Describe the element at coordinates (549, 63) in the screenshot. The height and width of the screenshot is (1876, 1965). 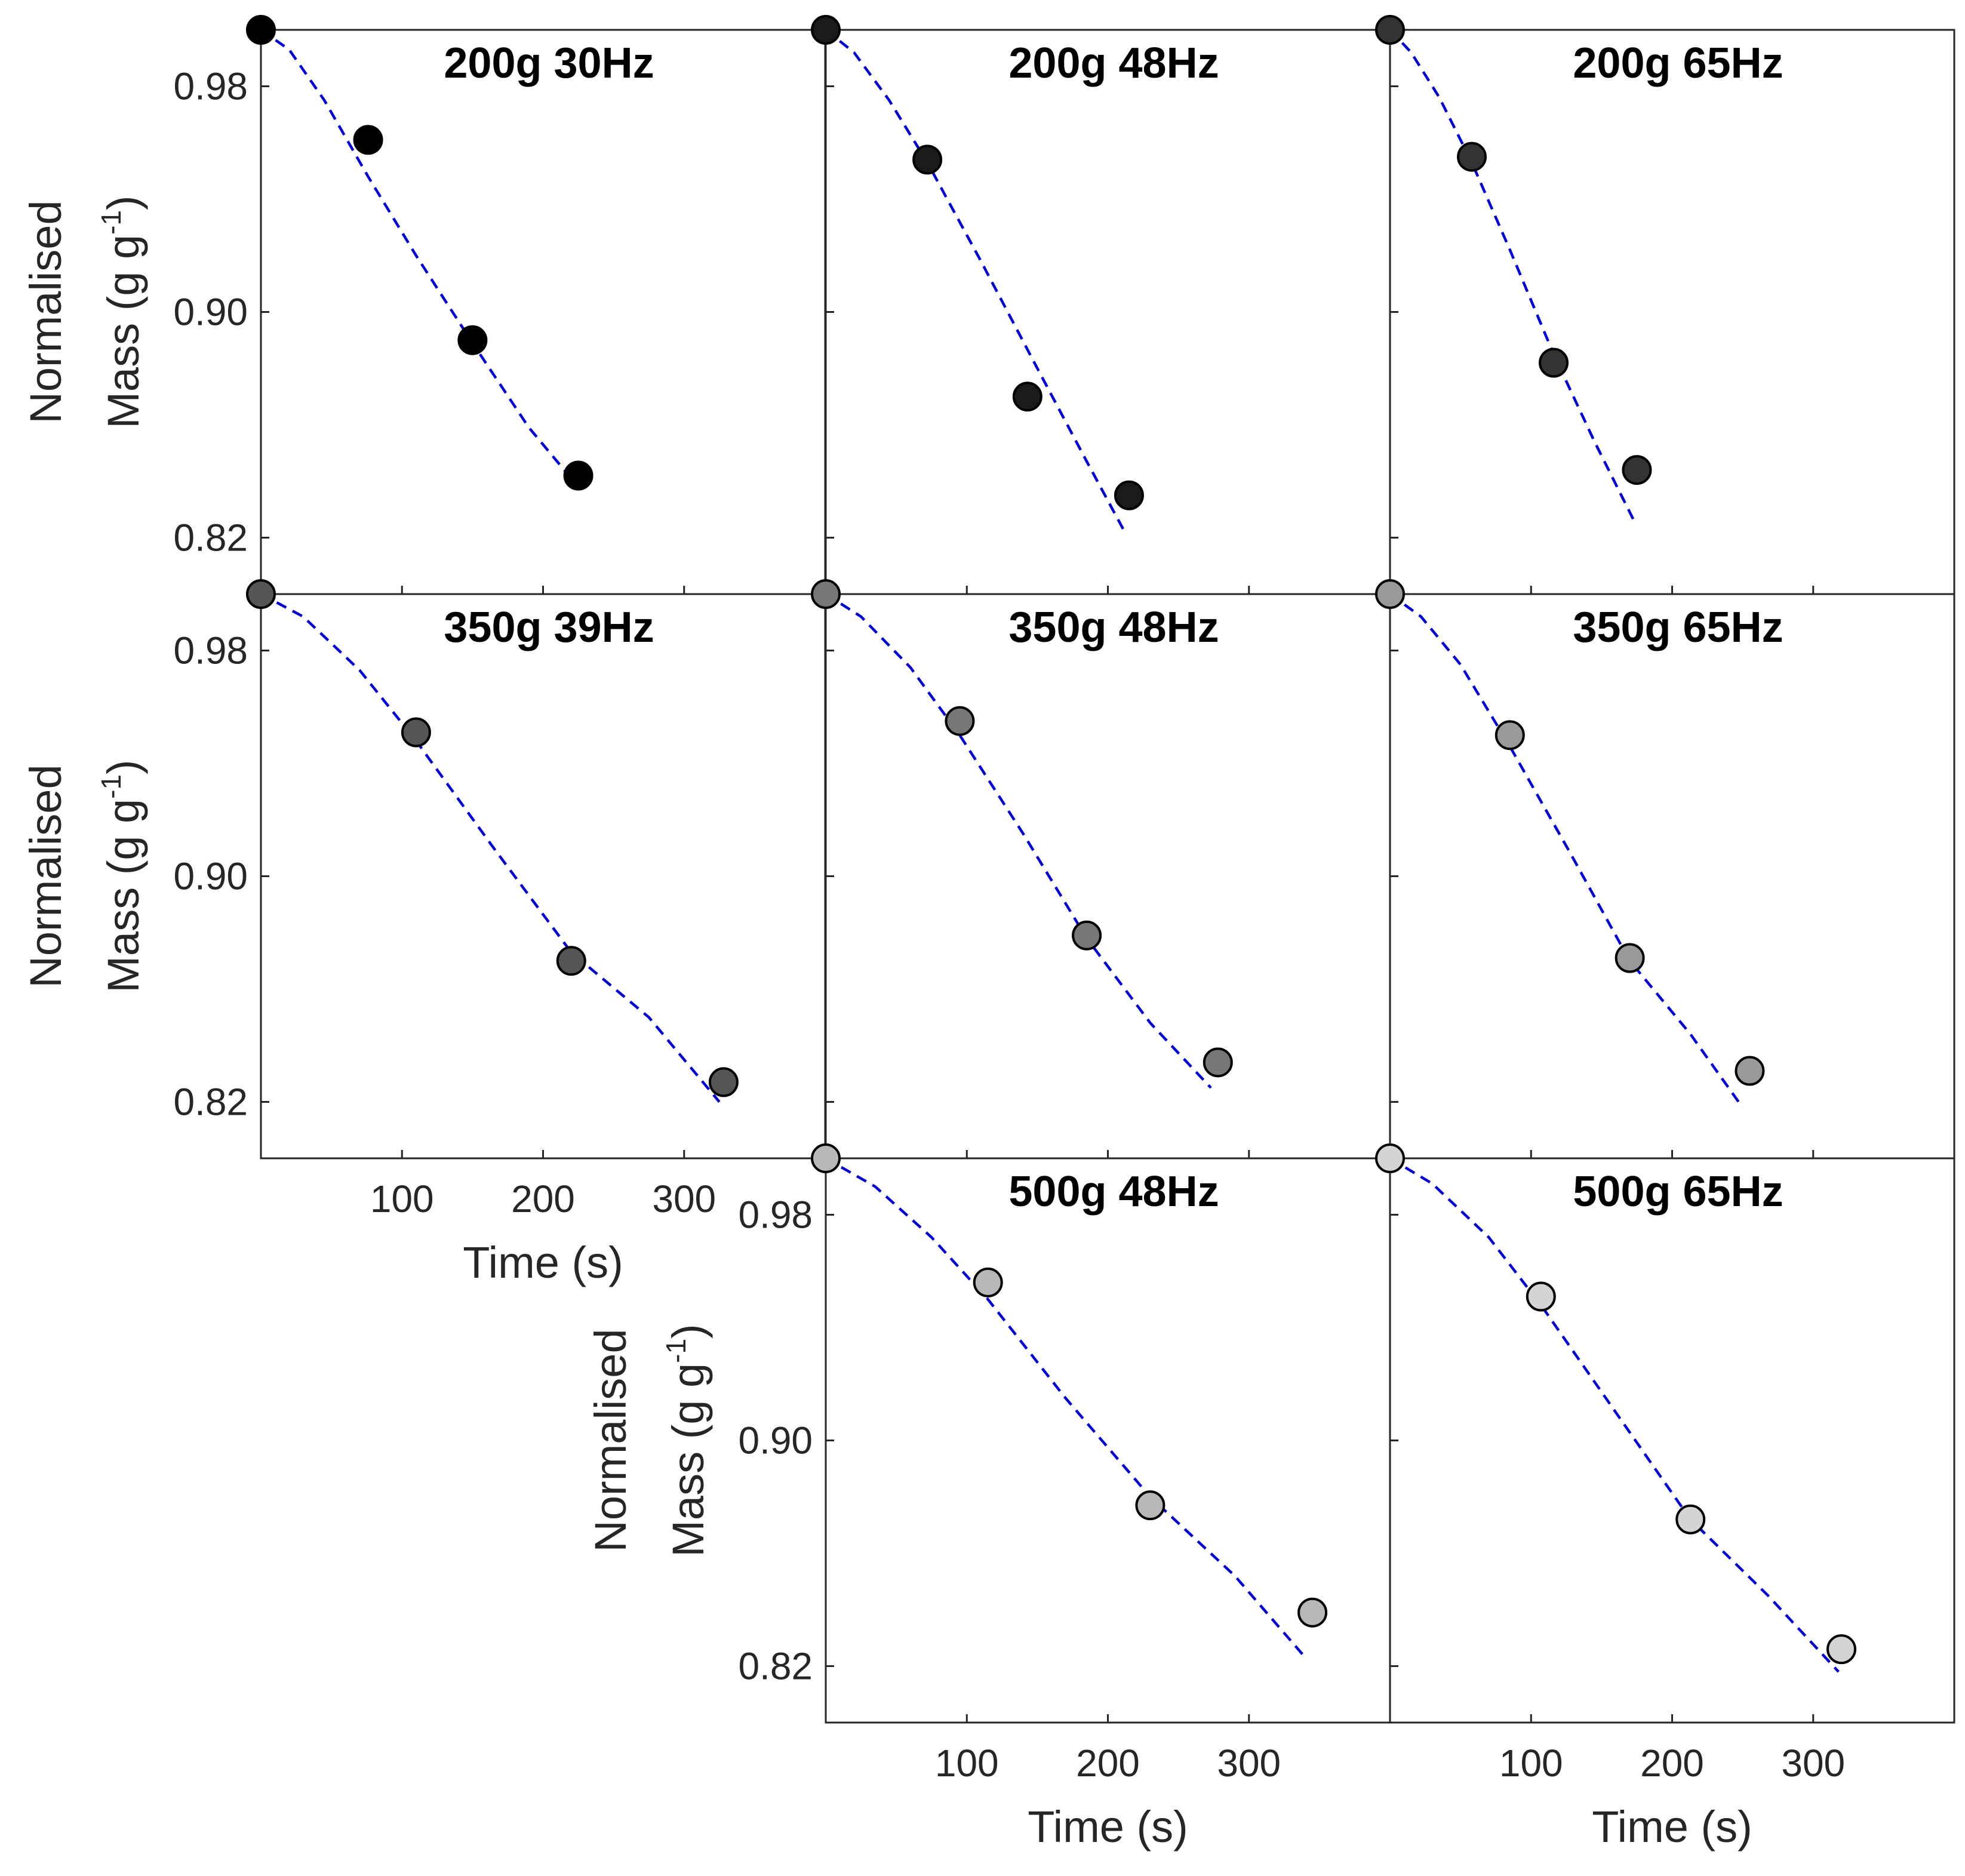
I see `panel-title: 200g 30Hz` at that location.